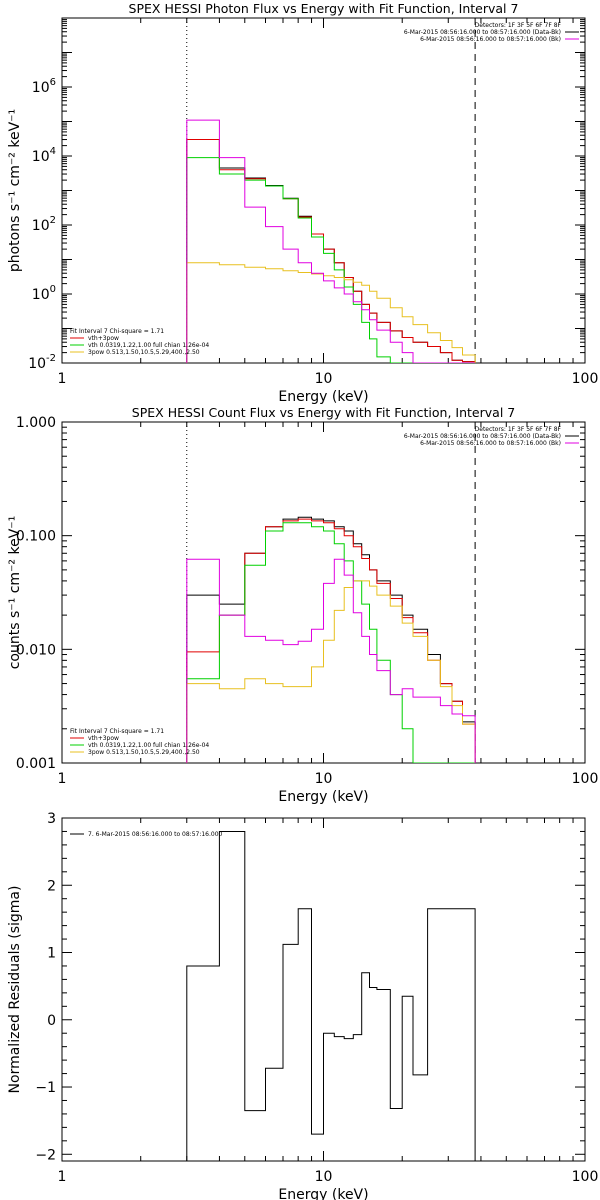 This screenshot has height=1200, width=600. What do you see at coordinates (45, 1155) in the screenshot?
I see `y-tick-label: −2` at bounding box center [45, 1155].